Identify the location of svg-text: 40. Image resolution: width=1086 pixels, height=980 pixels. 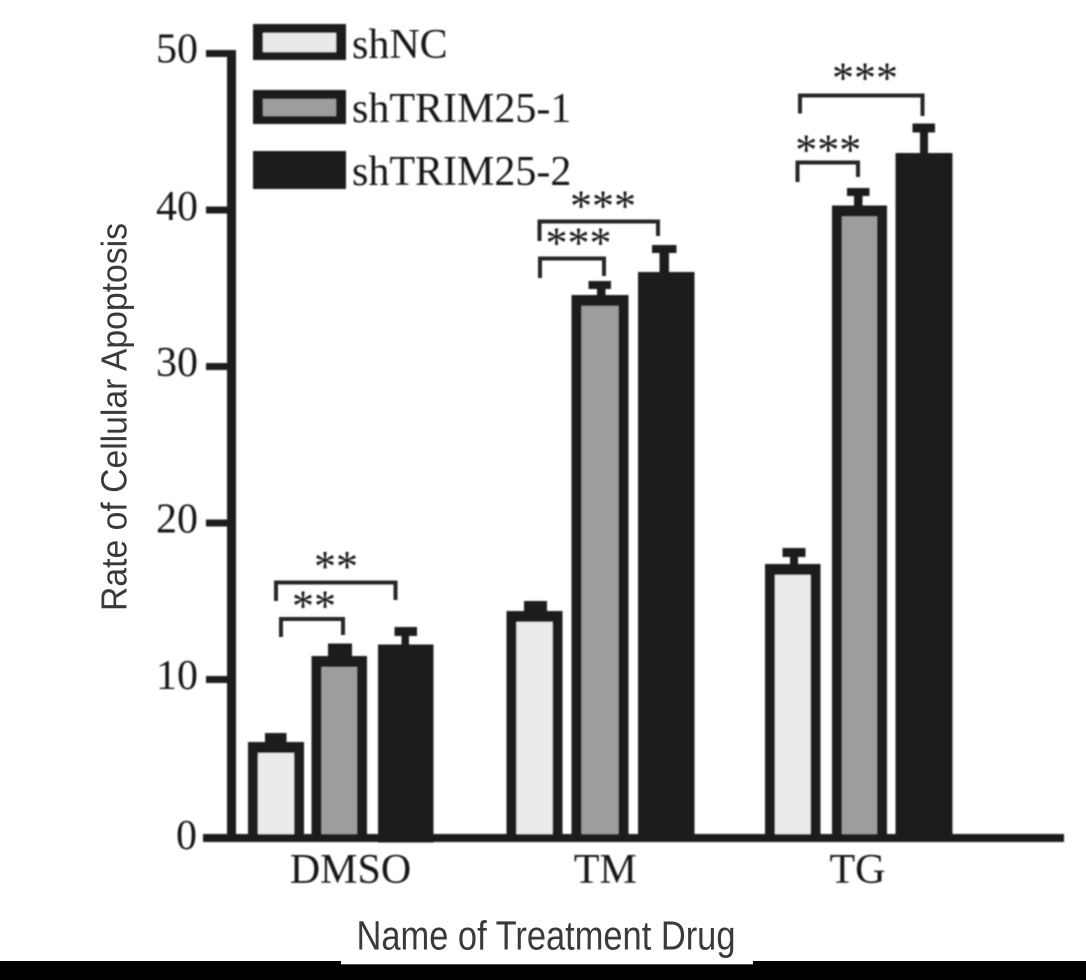
(177, 207).